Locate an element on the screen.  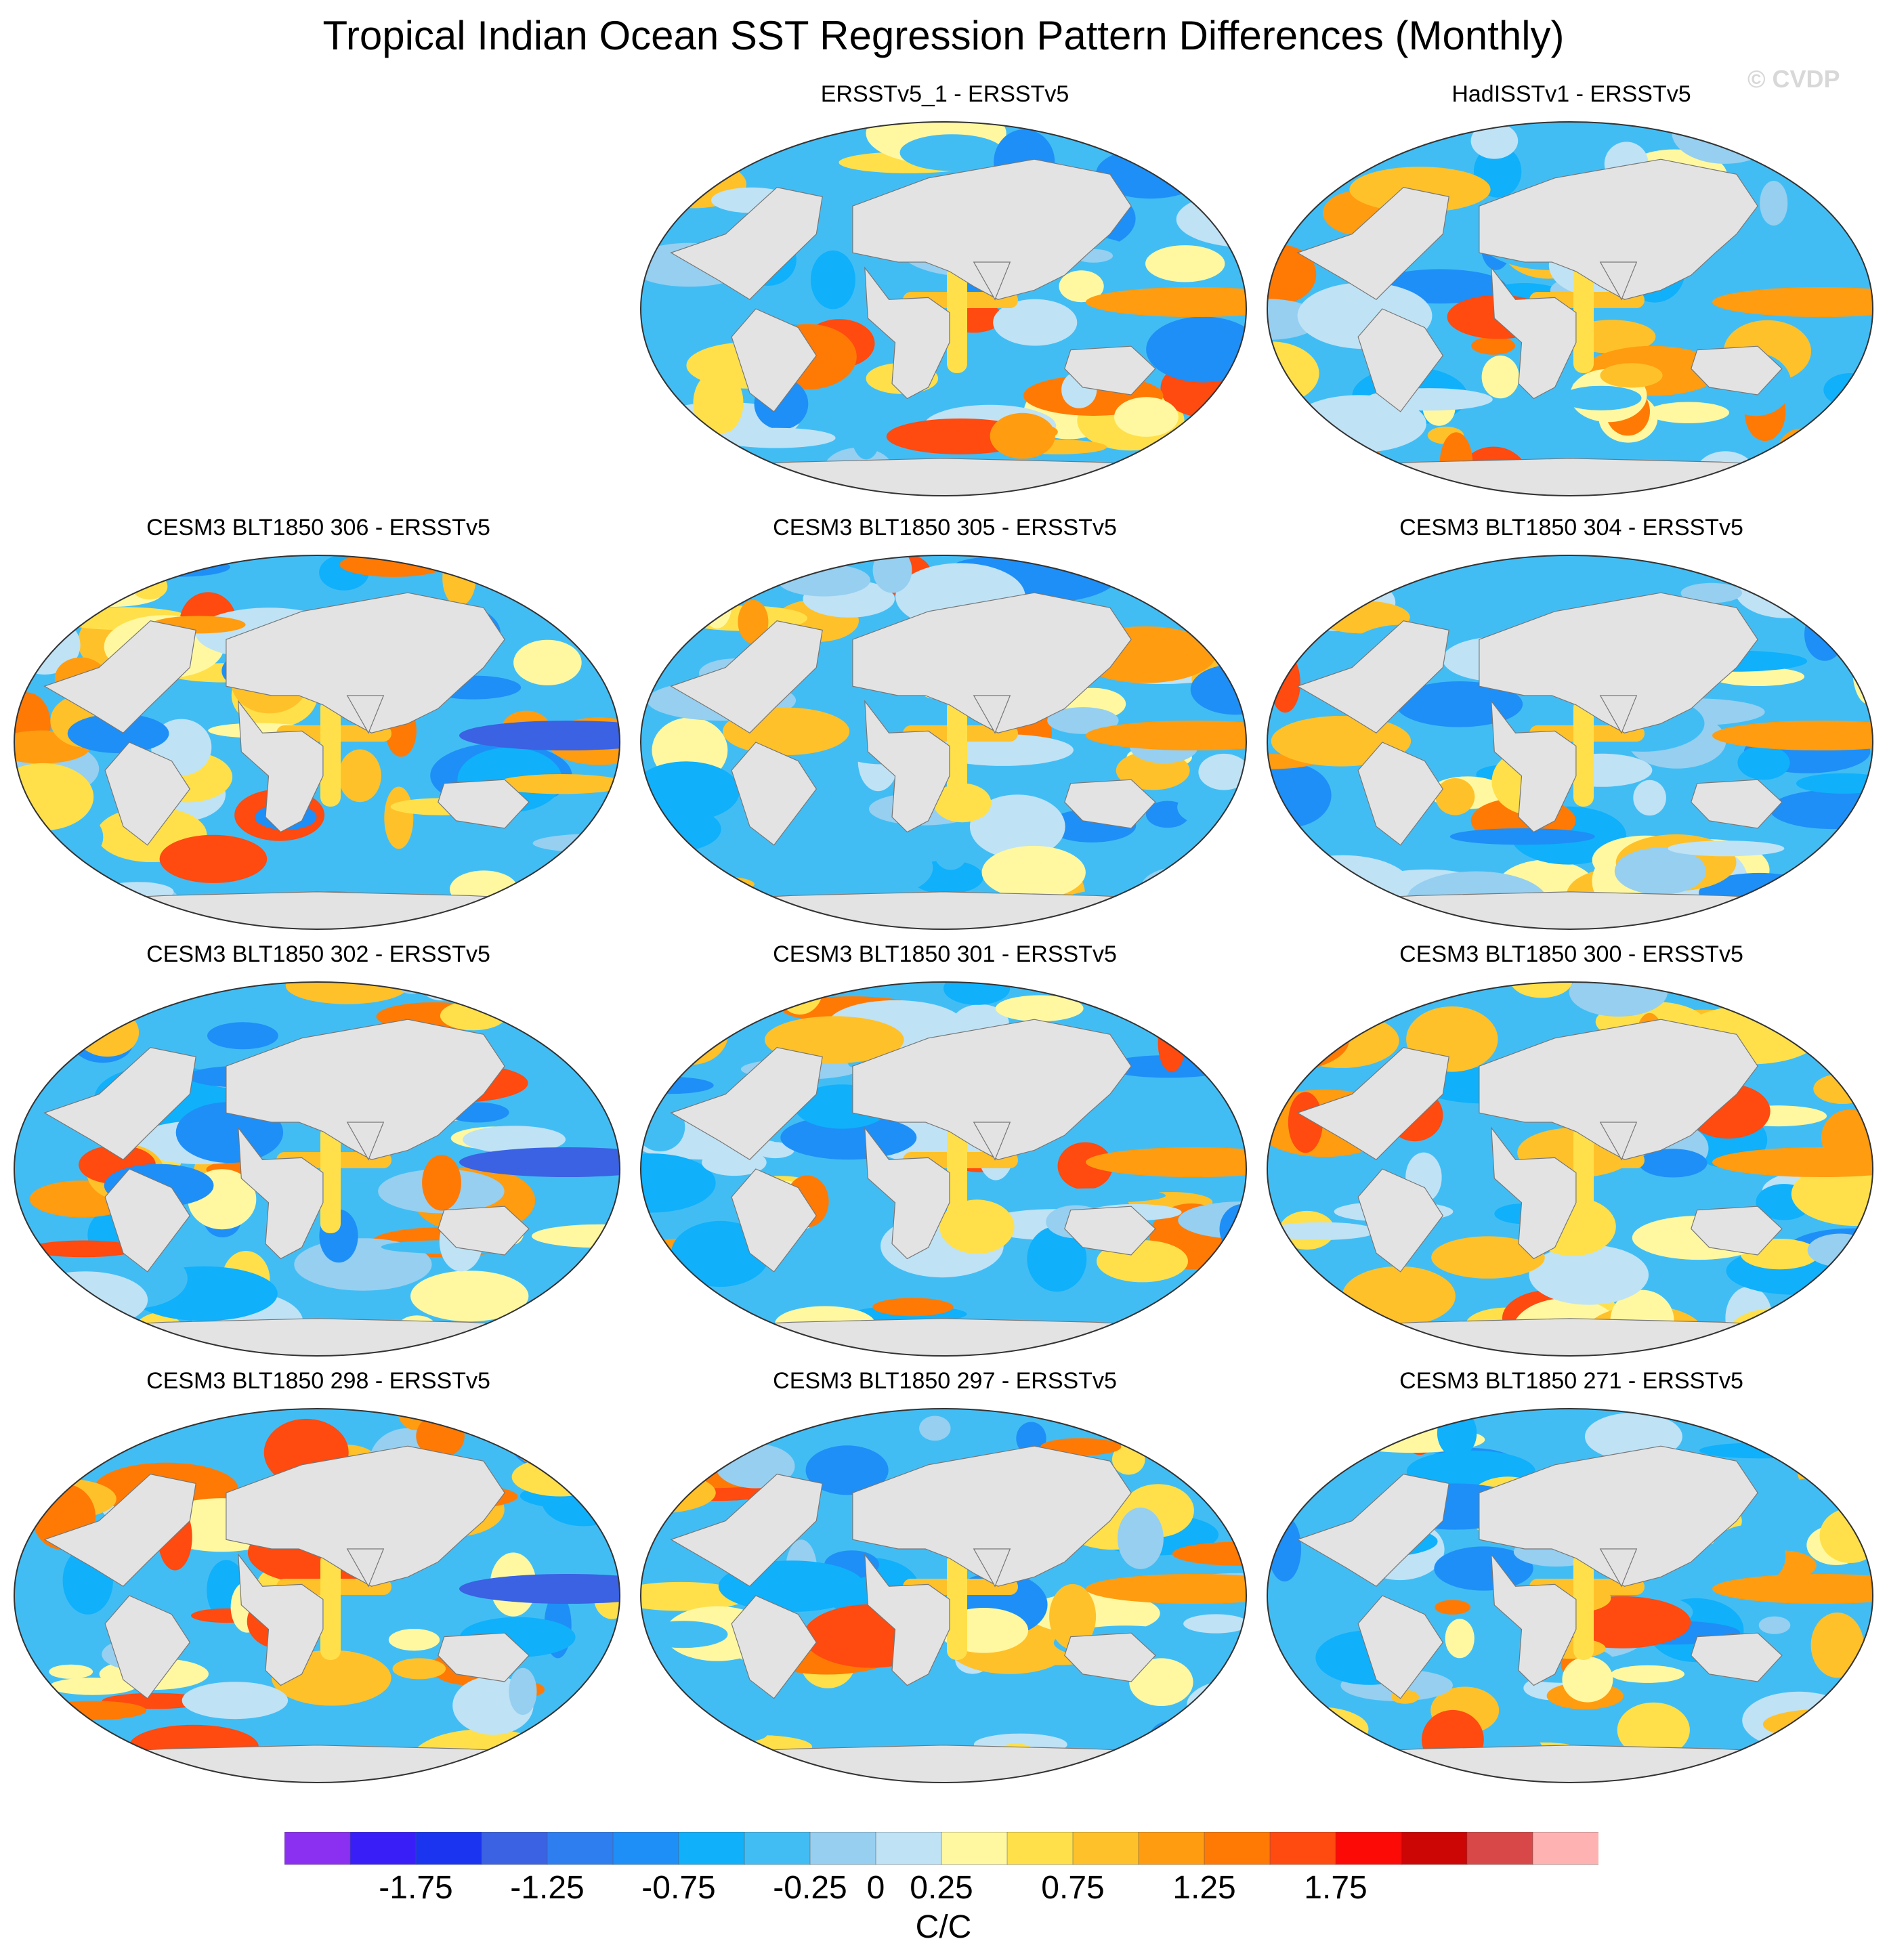
map-panel: CESM3 BLT1850 300 - ERSSTv5 is located at coordinates (1572, 1158).